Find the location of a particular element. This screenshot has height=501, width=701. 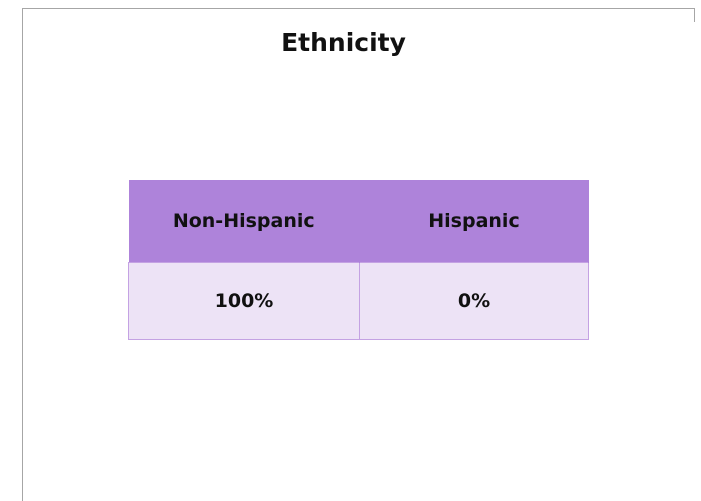

header-row: Non-Hispanic Hispanic is located at coordinates (358, 221).